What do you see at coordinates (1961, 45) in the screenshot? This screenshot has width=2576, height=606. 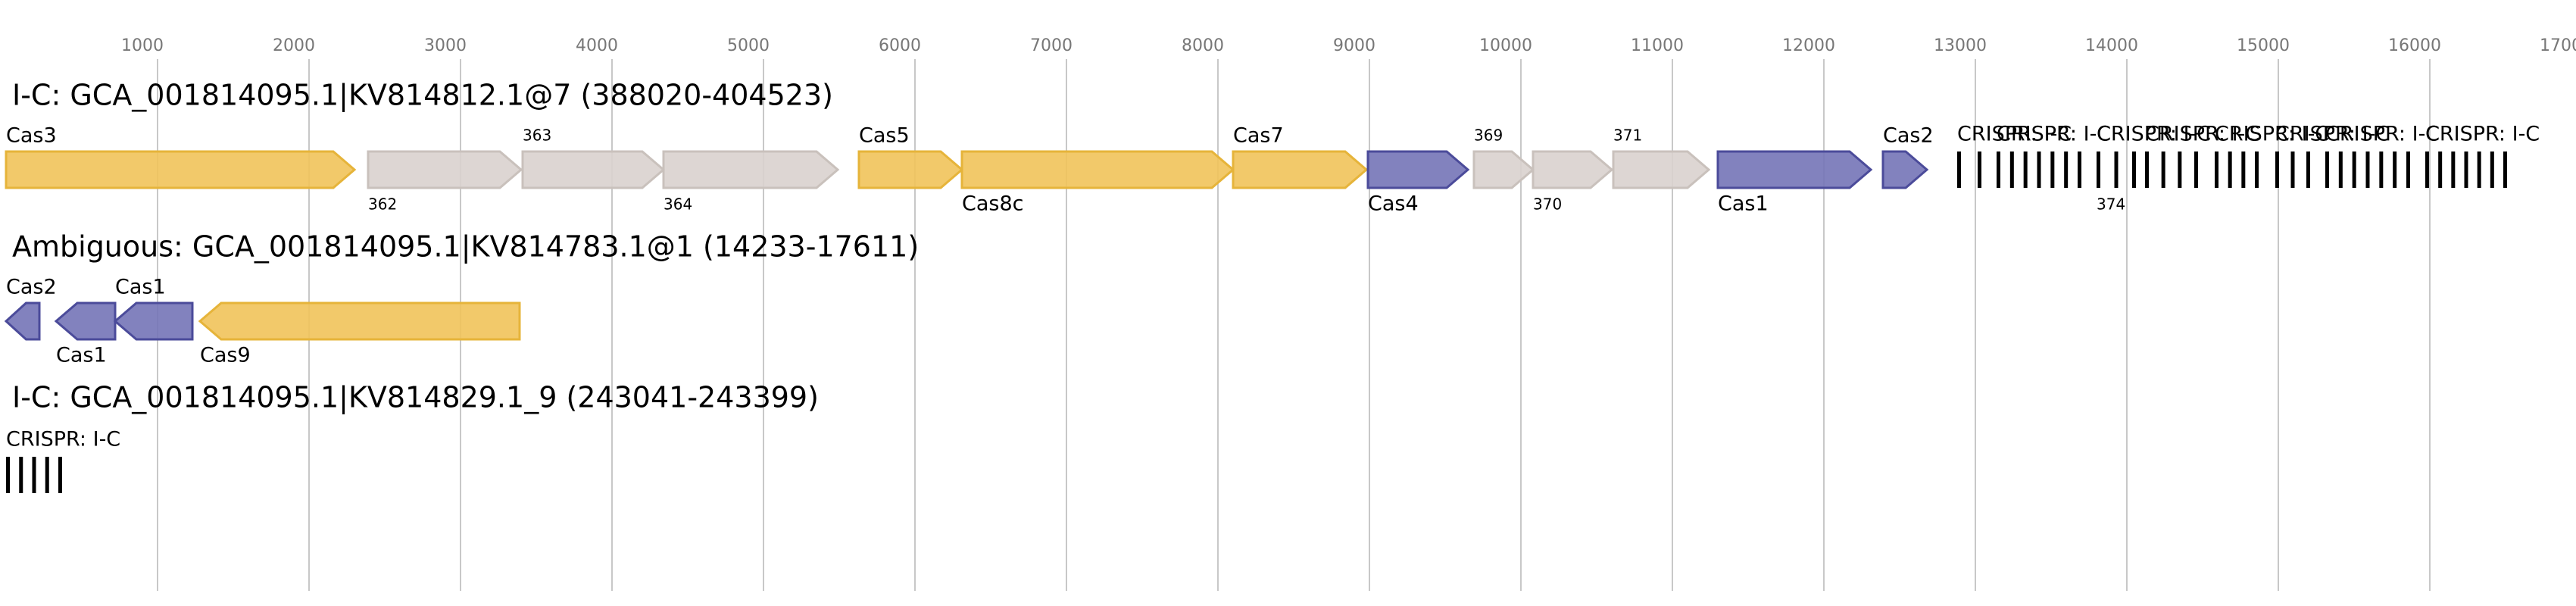 I see `x-tick-label: 13000` at bounding box center [1961, 45].